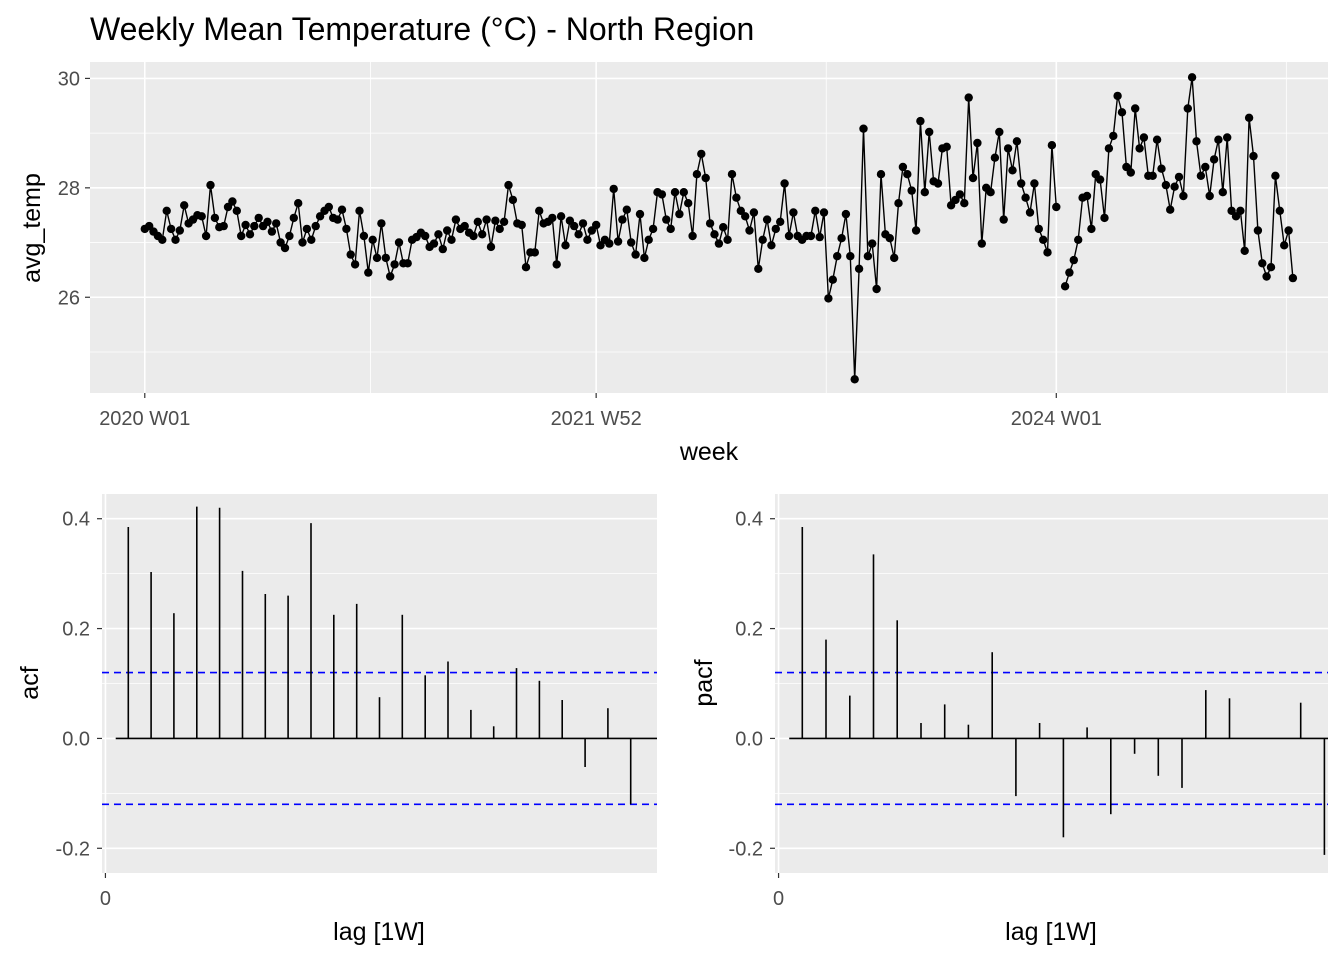  What do you see at coordinates (778, 891) in the screenshot?
I see `x-axis-ticks: 0` at bounding box center [778, 891].